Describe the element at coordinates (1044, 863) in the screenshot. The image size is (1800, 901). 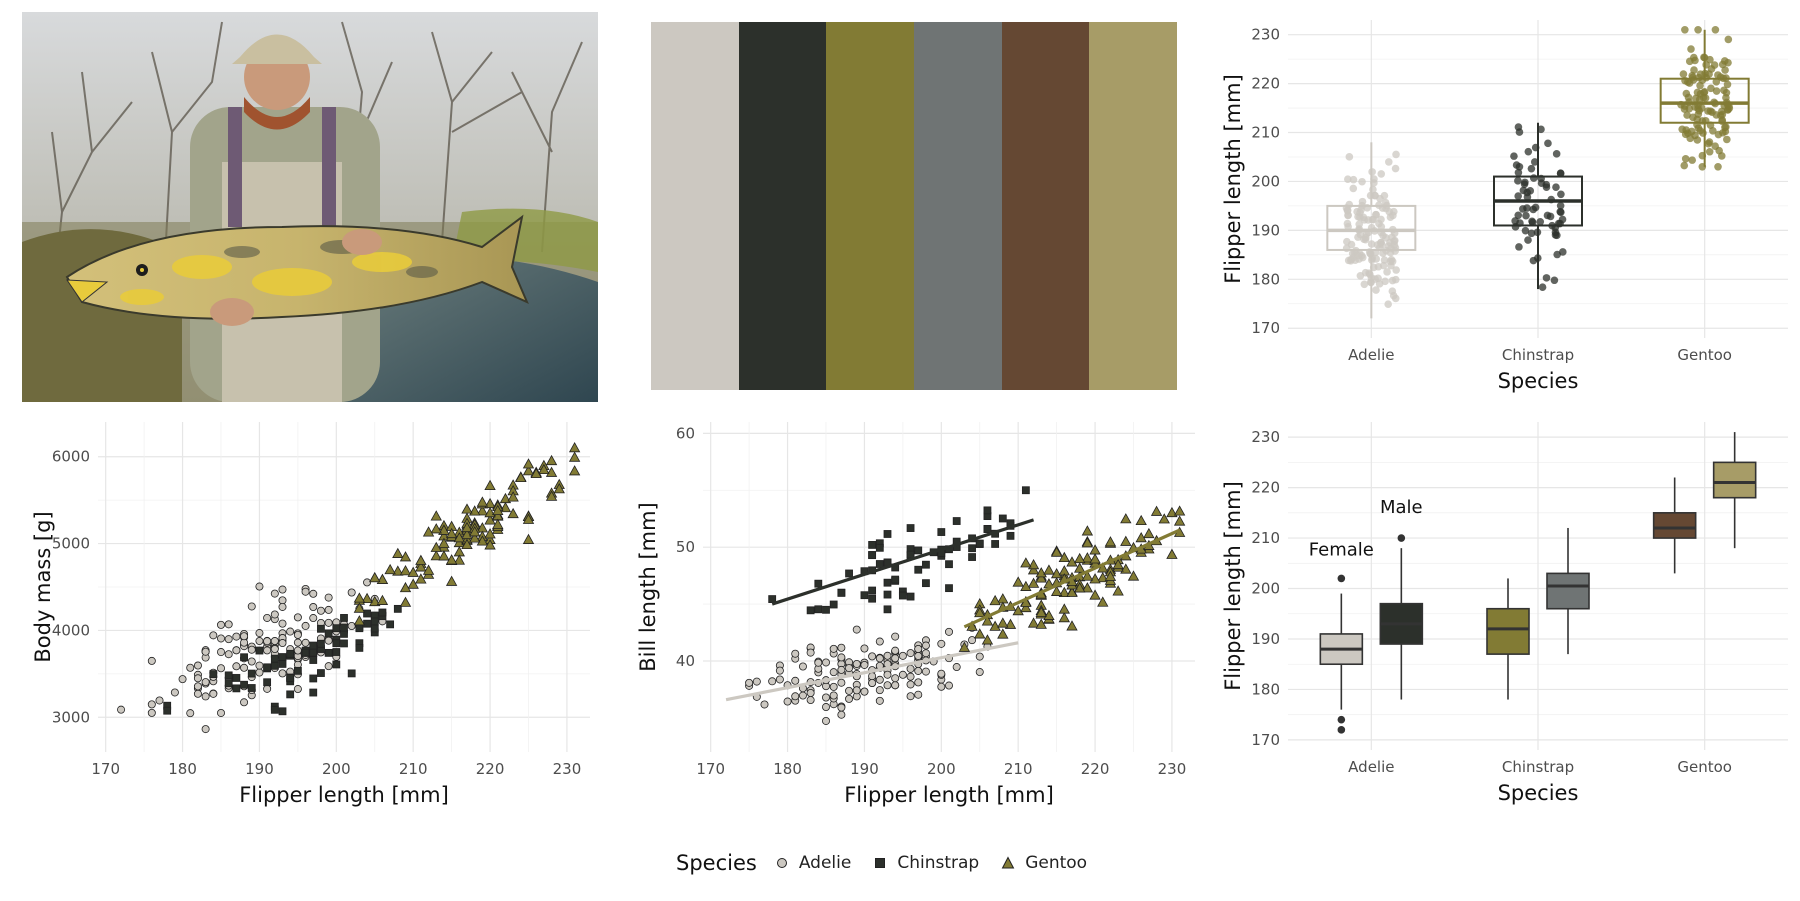
I see `legend-item-gentoo: Gentoo` at that location.